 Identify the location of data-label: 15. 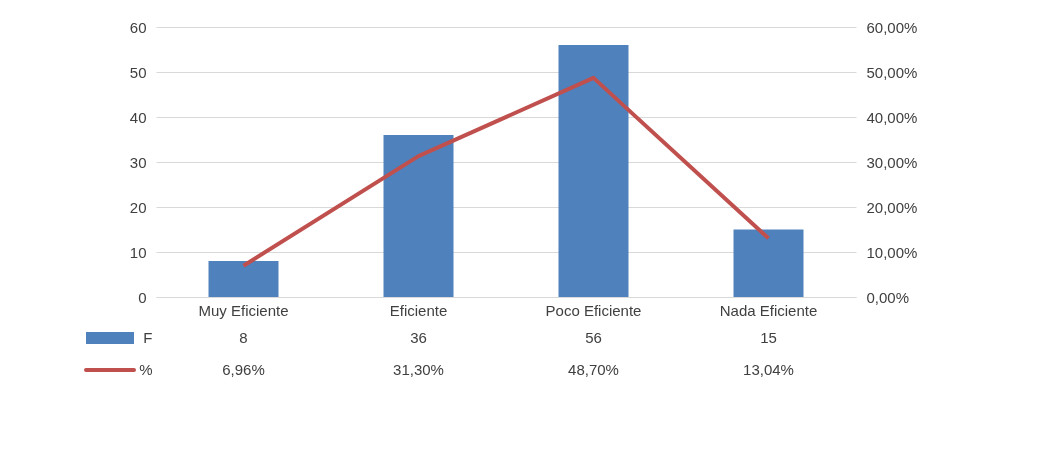
(768, 337).